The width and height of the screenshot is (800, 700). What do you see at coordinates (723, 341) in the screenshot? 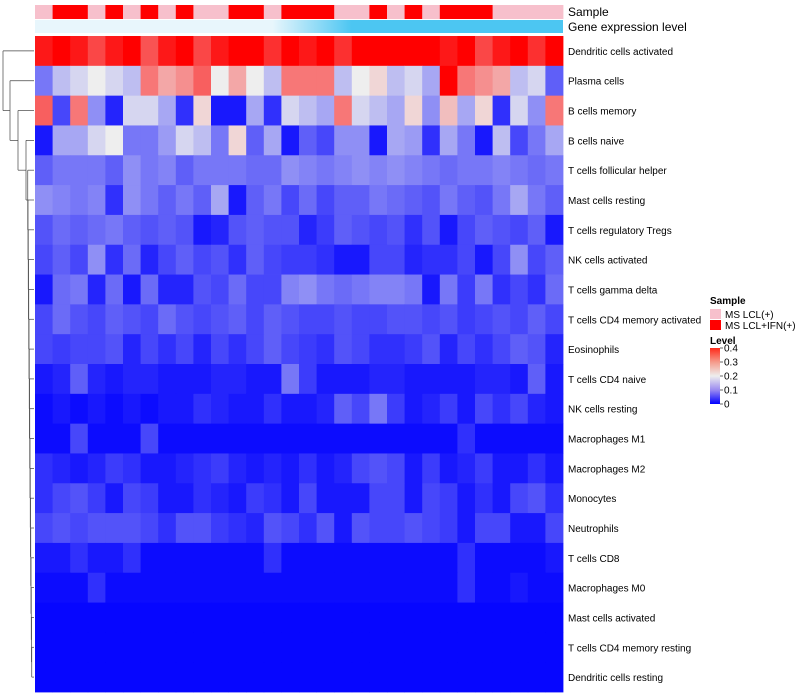
I see `level-legend-title: Level` at bounding box center [723, 341].